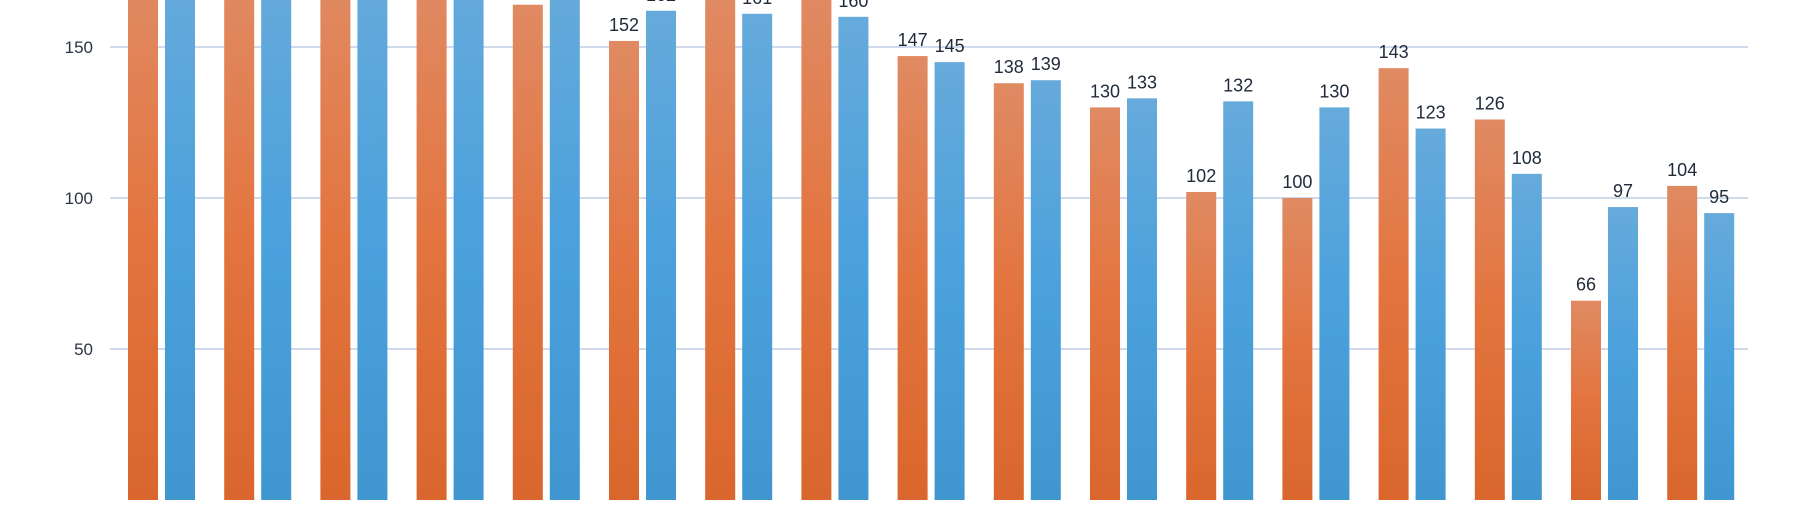  What do you see at coordinates (83, 349) in the screenshot?
I see `y-tick-label-50: 50` at bounding box center [83, 349].